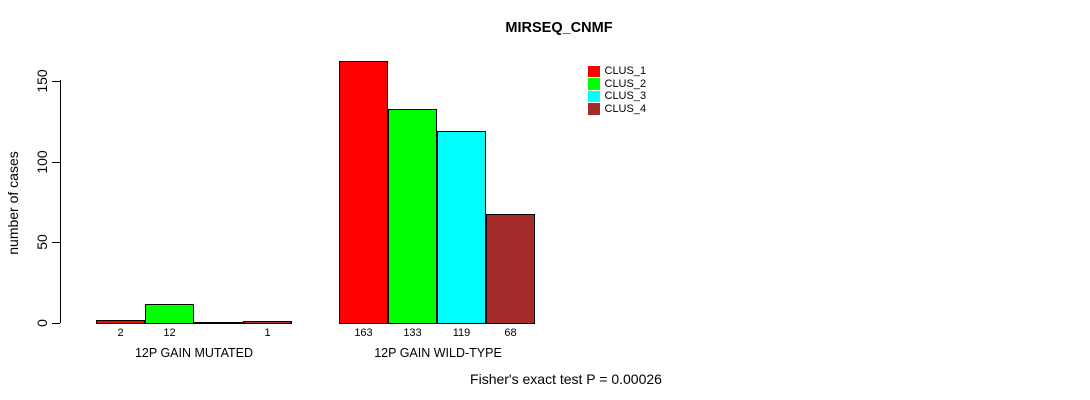 The height and width of the screenshot is (400, 1090). I want to click on legend-item-clus_1: CLUS_1, so click(617, 71).